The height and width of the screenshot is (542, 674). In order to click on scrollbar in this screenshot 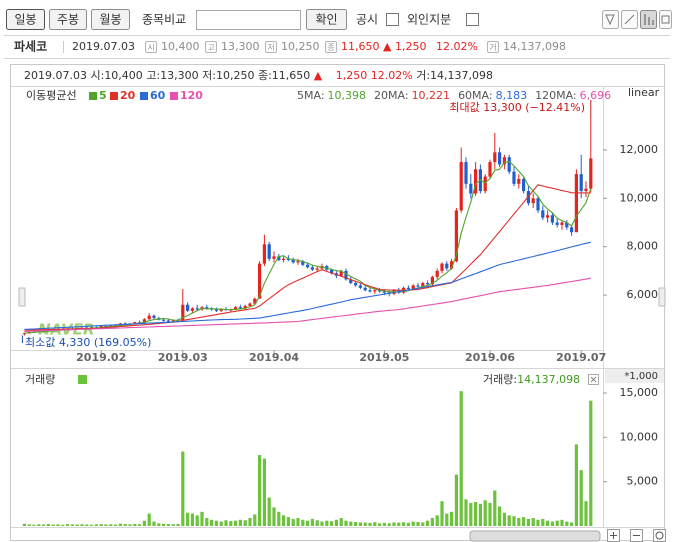, I will do `click(535, 536)`.